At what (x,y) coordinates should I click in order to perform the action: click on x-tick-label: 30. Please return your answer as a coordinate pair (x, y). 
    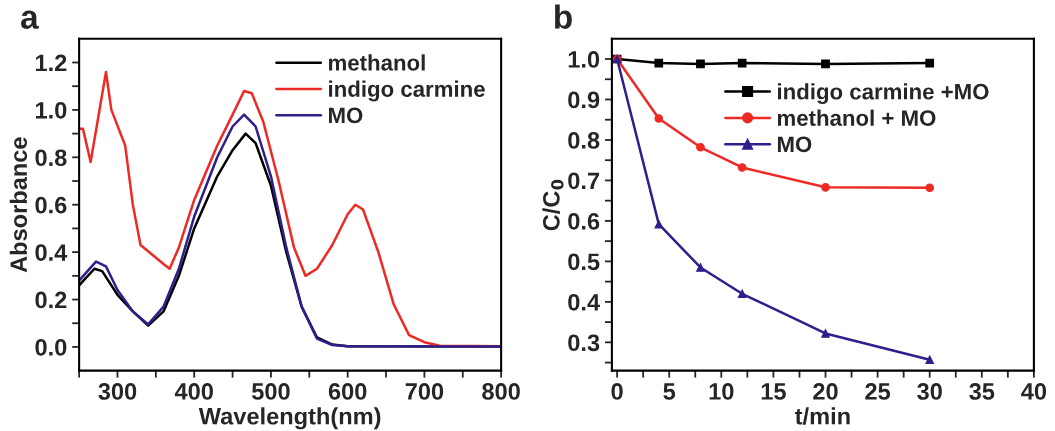
    Looking at the image, I should click on (929, 391).